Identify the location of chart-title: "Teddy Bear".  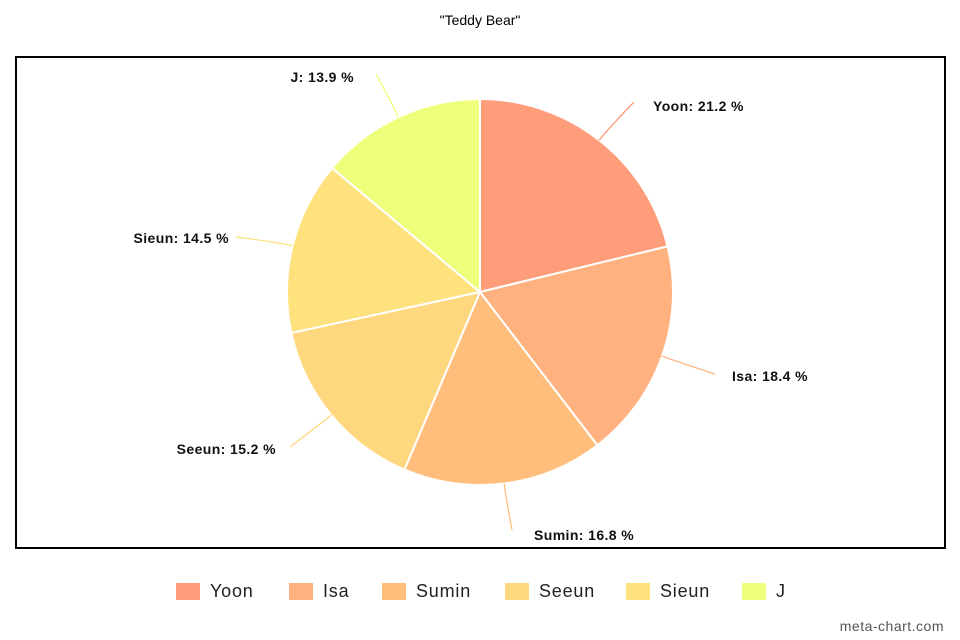
(480, 20).